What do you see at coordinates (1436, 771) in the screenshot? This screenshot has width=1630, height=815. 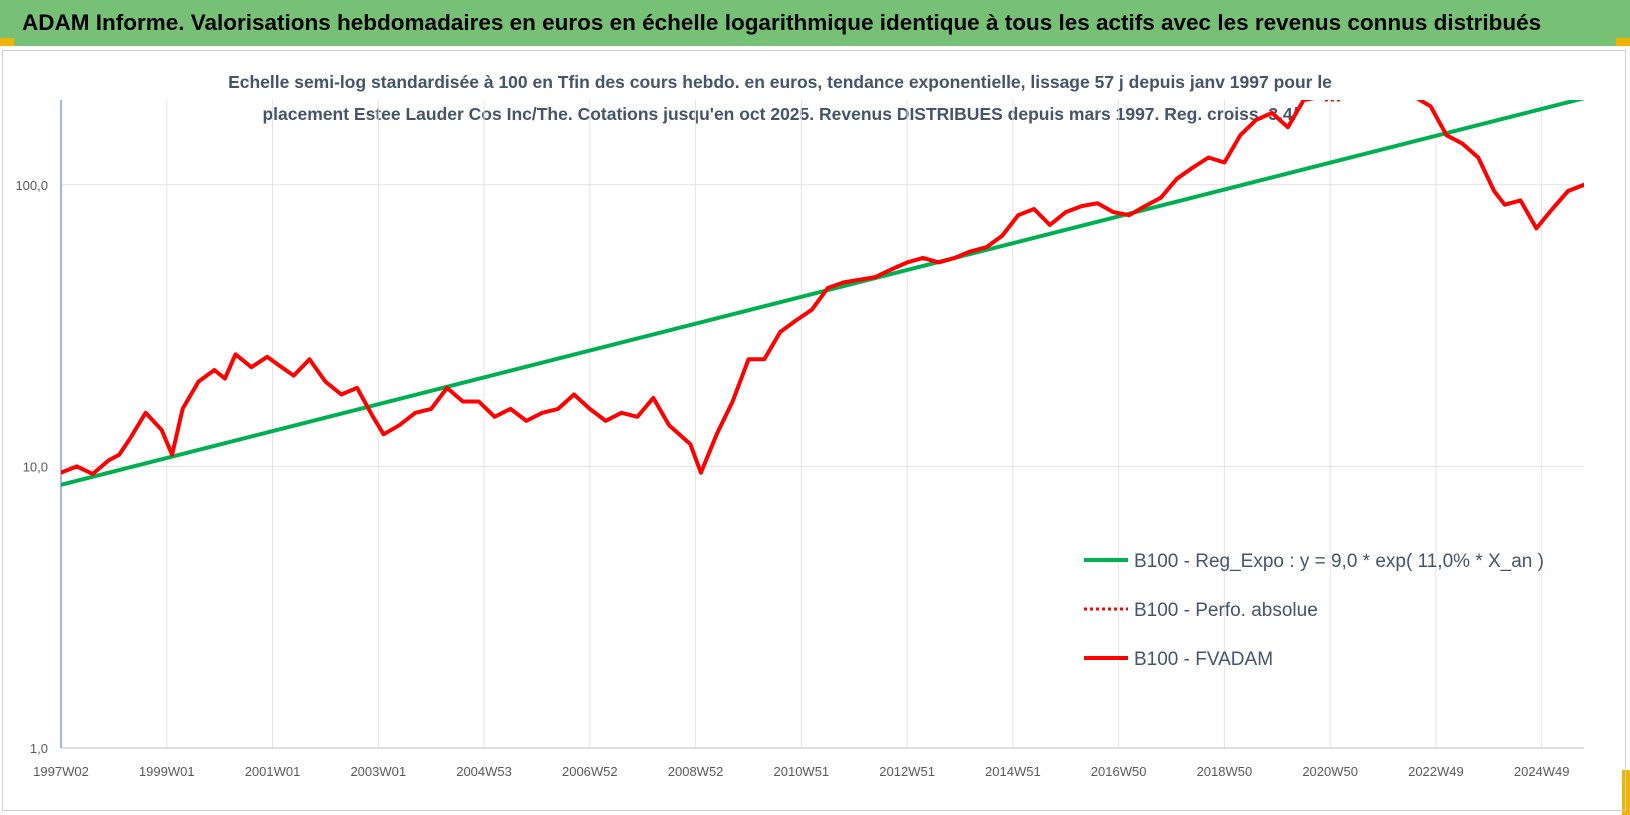 I see `x-tick-label: 2022W49` at bounding box center [1436, 771].